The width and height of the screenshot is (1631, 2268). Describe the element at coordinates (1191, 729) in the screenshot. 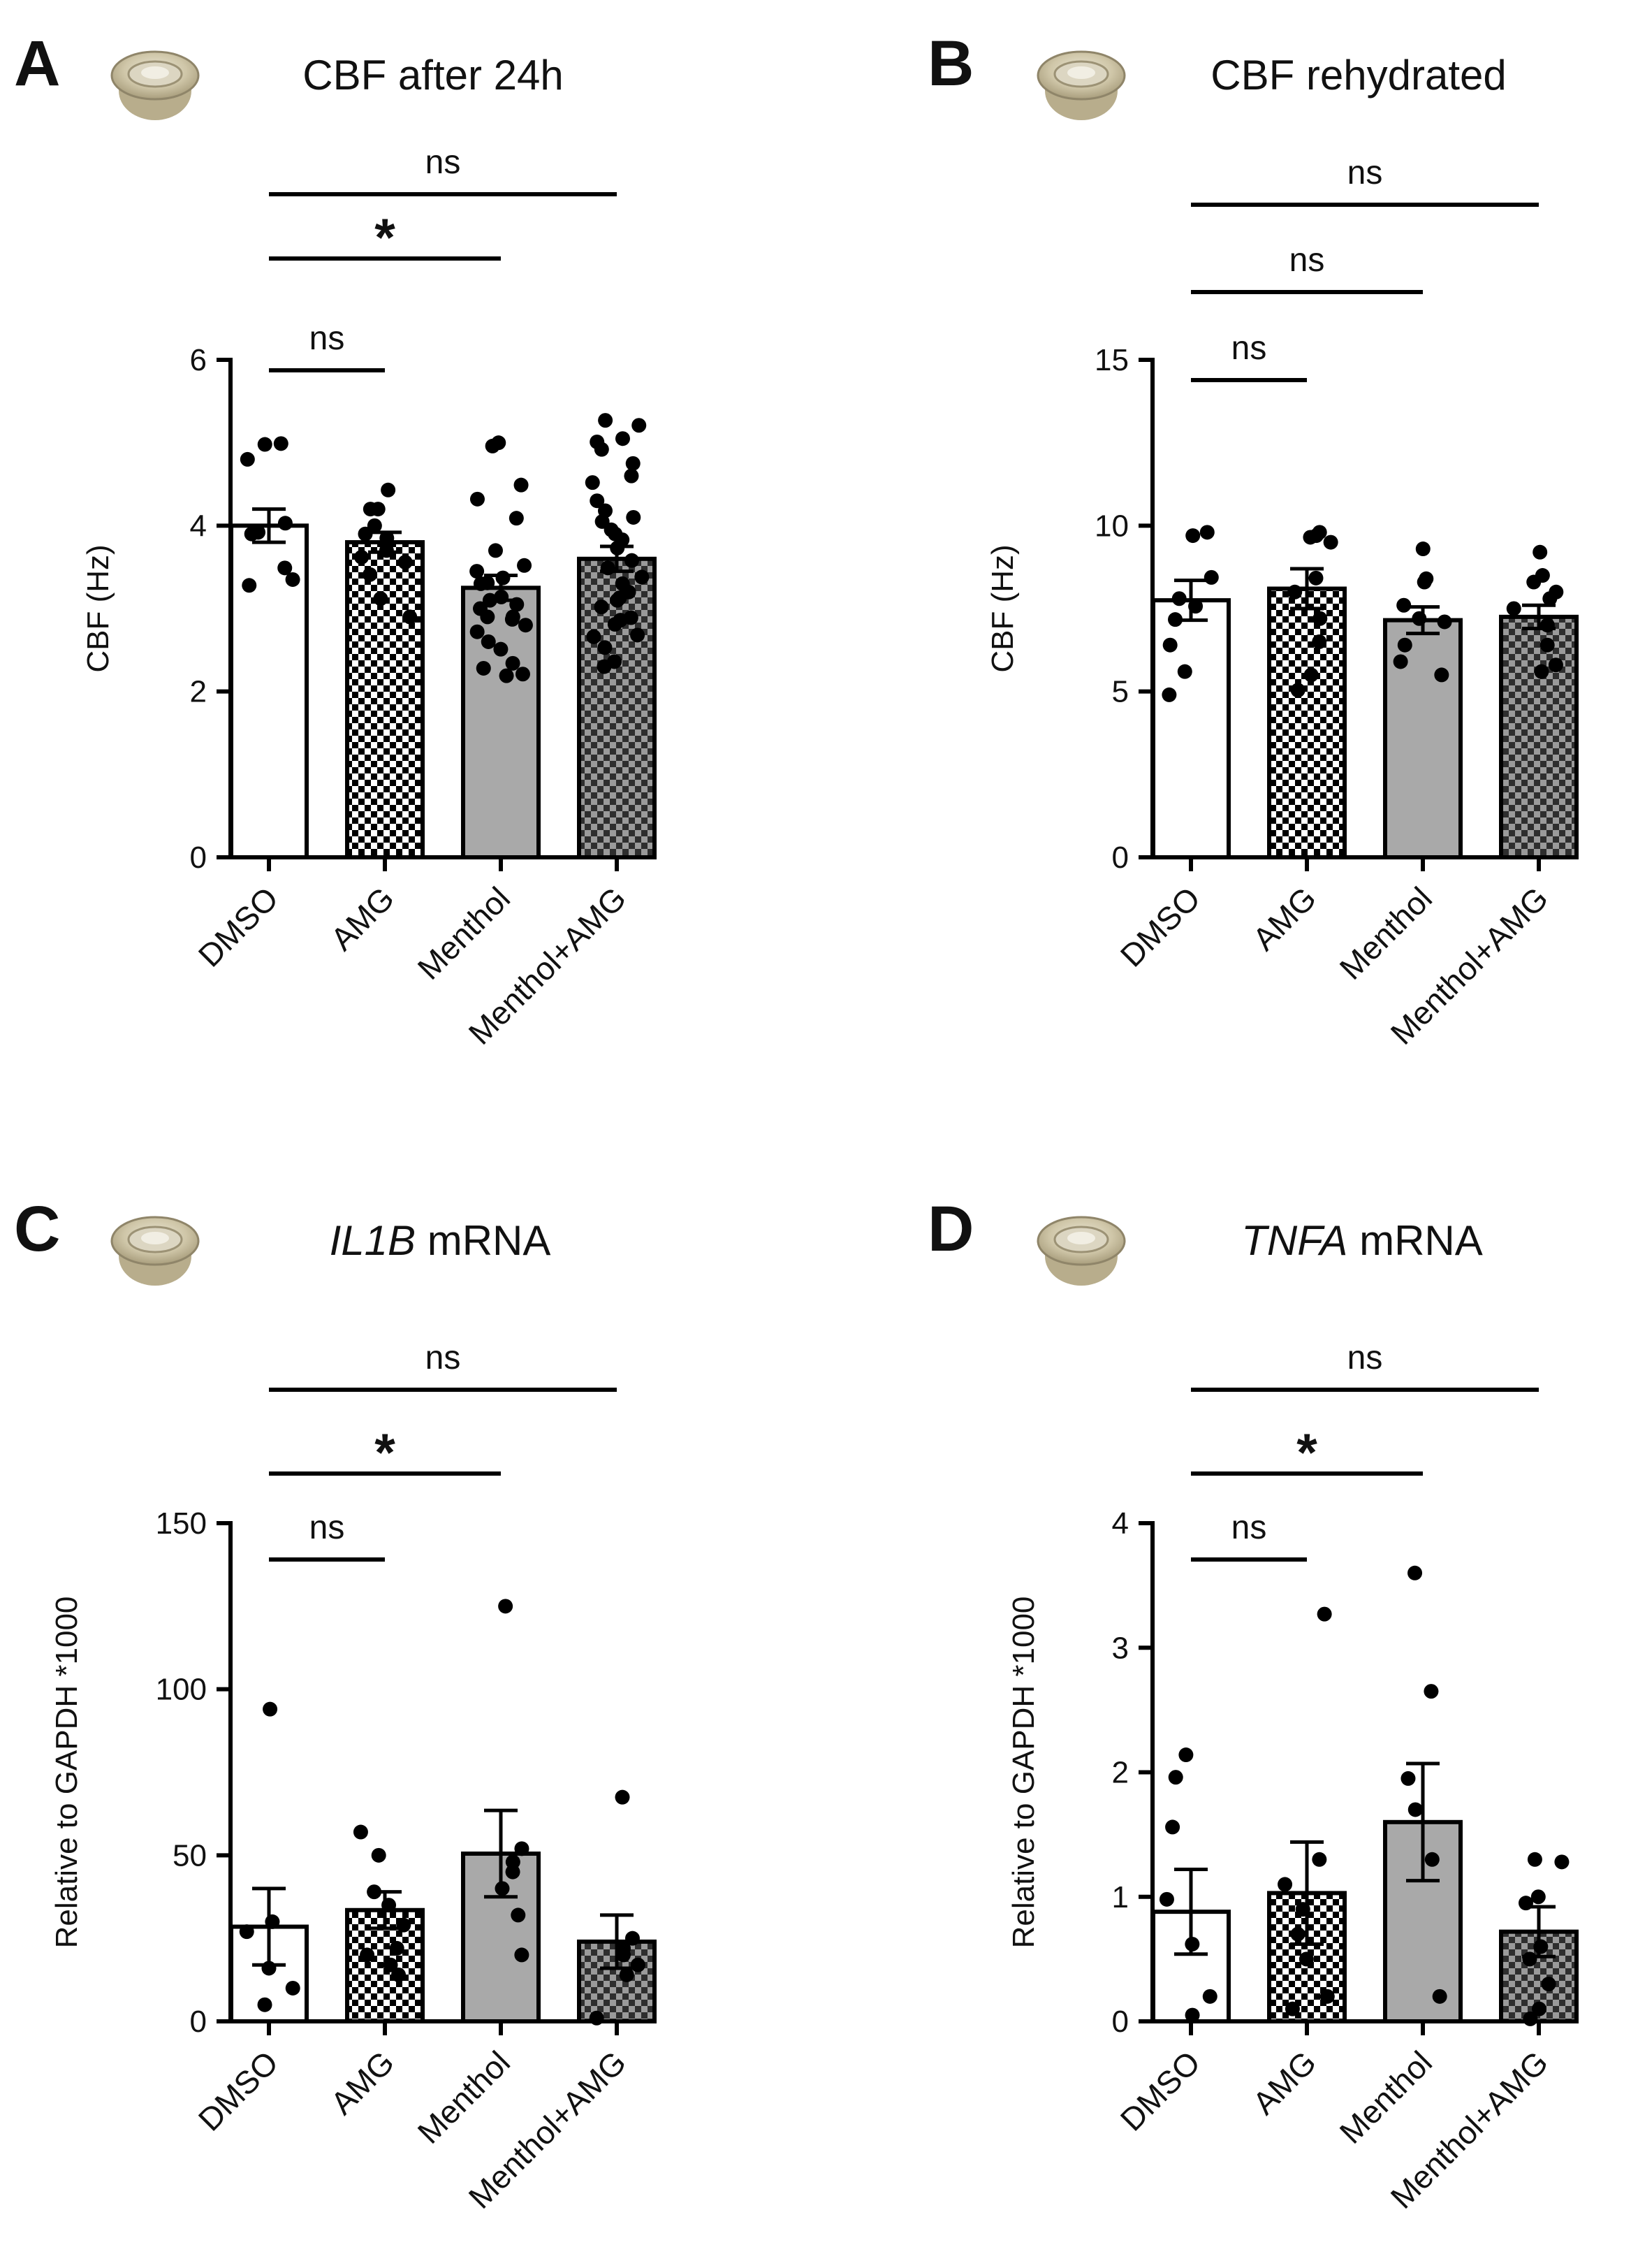

I see `bar-dmso` at that location.